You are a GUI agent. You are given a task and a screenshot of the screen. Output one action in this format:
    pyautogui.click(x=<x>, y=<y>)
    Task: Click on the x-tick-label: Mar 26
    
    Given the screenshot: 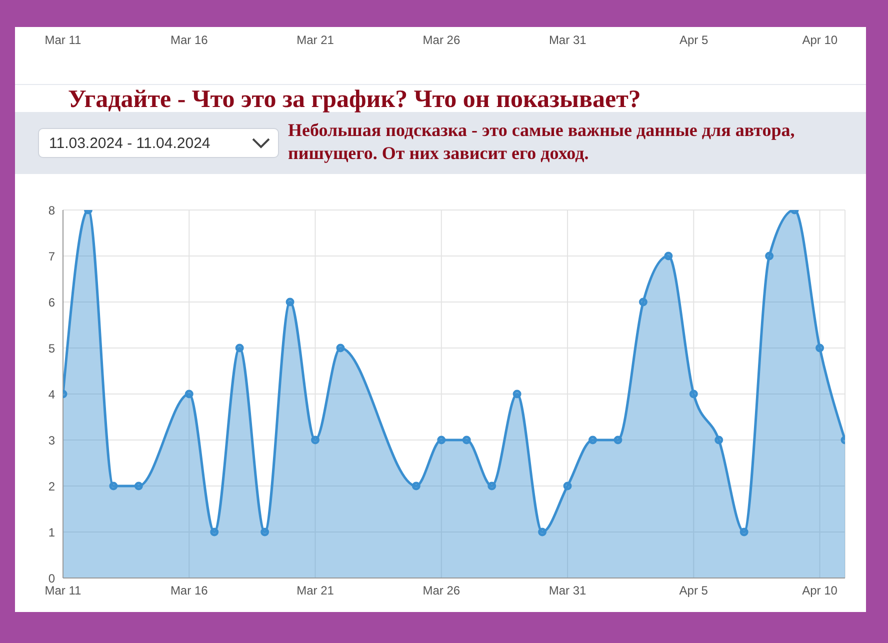 What is the action you would take?
    pyautogui.click(x=441, y=591)
    